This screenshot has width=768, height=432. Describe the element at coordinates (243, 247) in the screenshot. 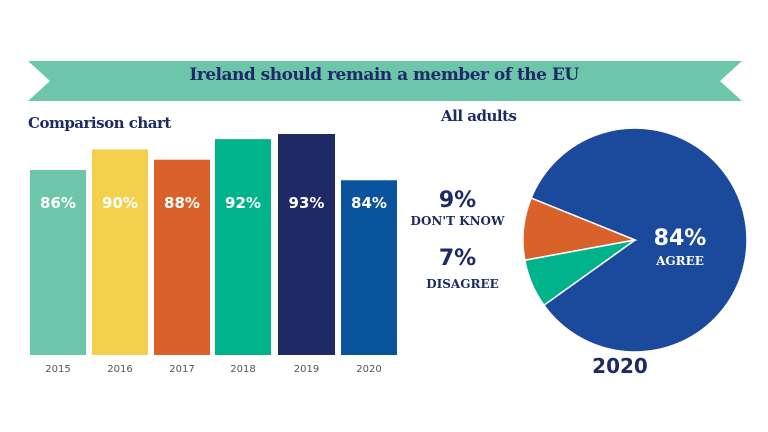

I see `bar-2018` at that location.